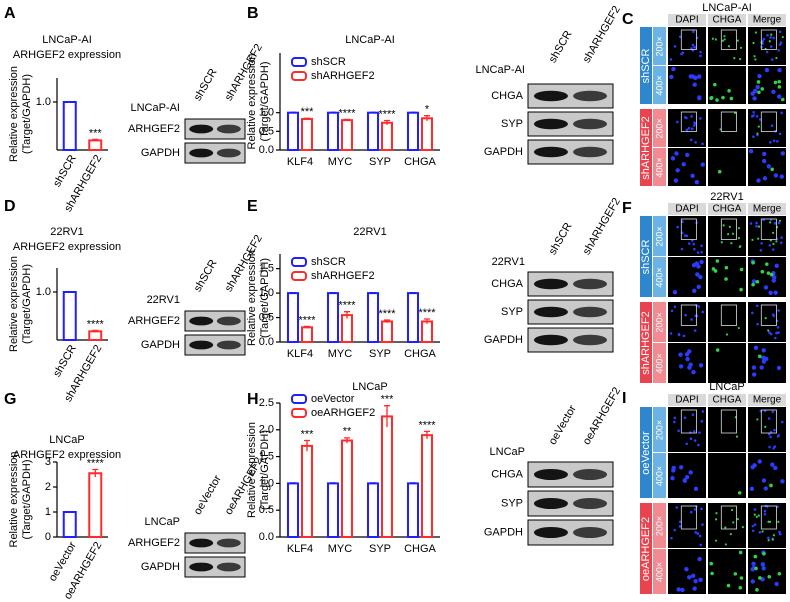 The width and height of the screenshot is (790, 602). What do you see at coordinates (160, 153) in the screenshot?
I see `blot-row-label: GAPDH` at bounding box center [160, 153].